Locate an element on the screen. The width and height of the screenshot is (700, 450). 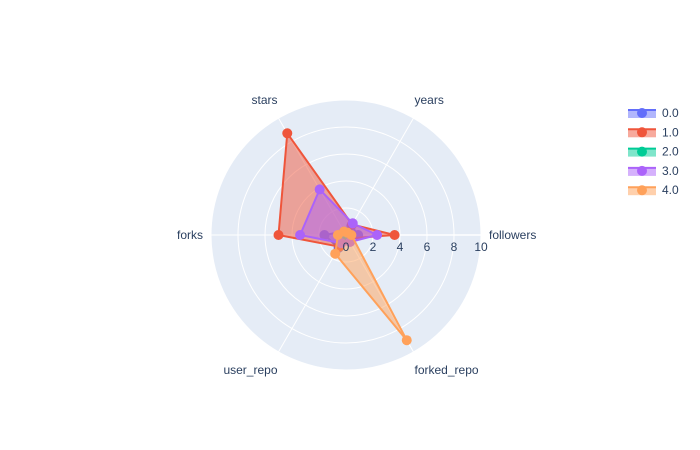
legend-label: 0.0 is located at coordinates (670, 113).